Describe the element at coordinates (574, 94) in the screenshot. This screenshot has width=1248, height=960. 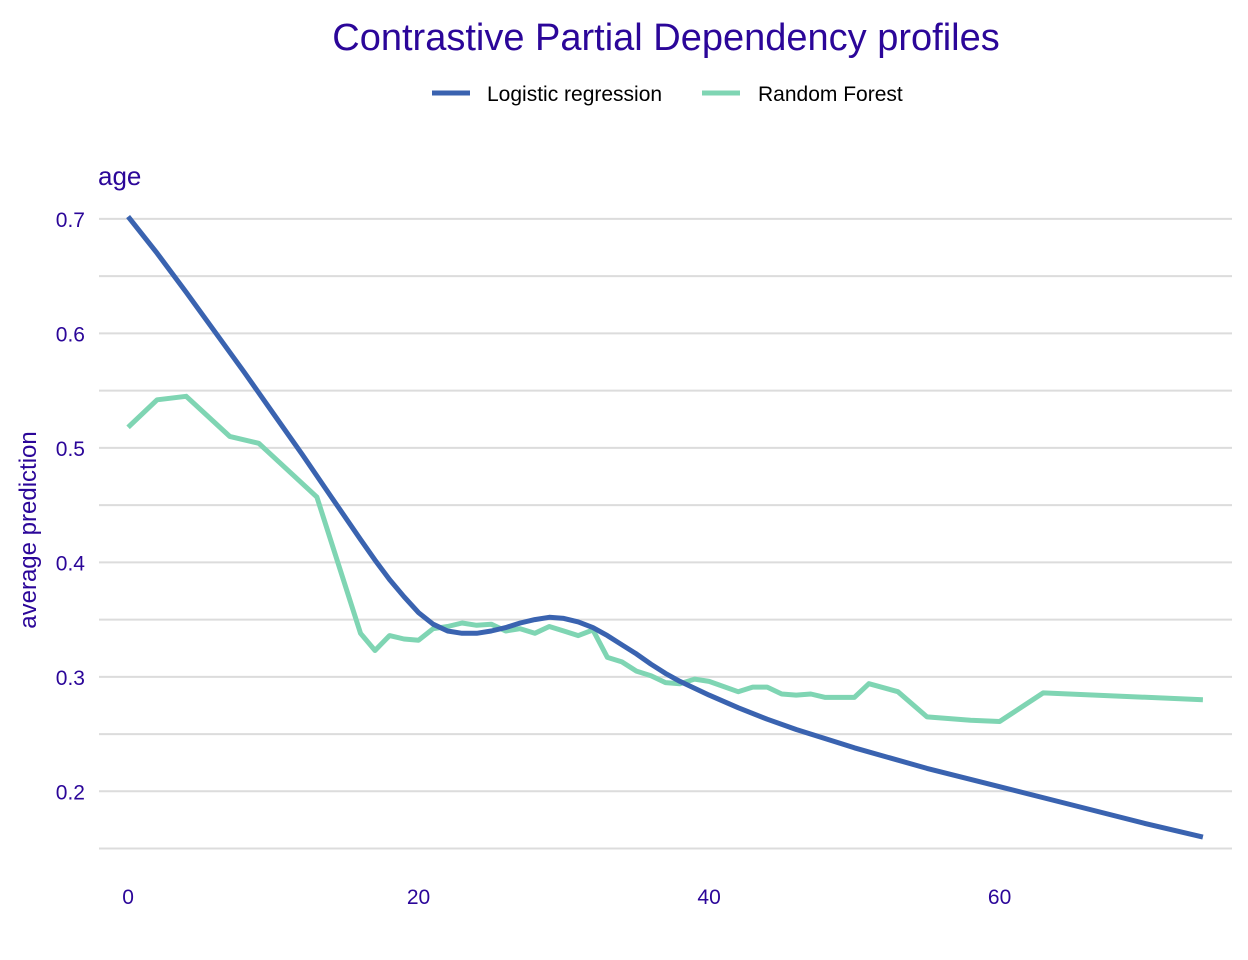
I see `legend-label-logistic-regression: Logistic regression` at that location.